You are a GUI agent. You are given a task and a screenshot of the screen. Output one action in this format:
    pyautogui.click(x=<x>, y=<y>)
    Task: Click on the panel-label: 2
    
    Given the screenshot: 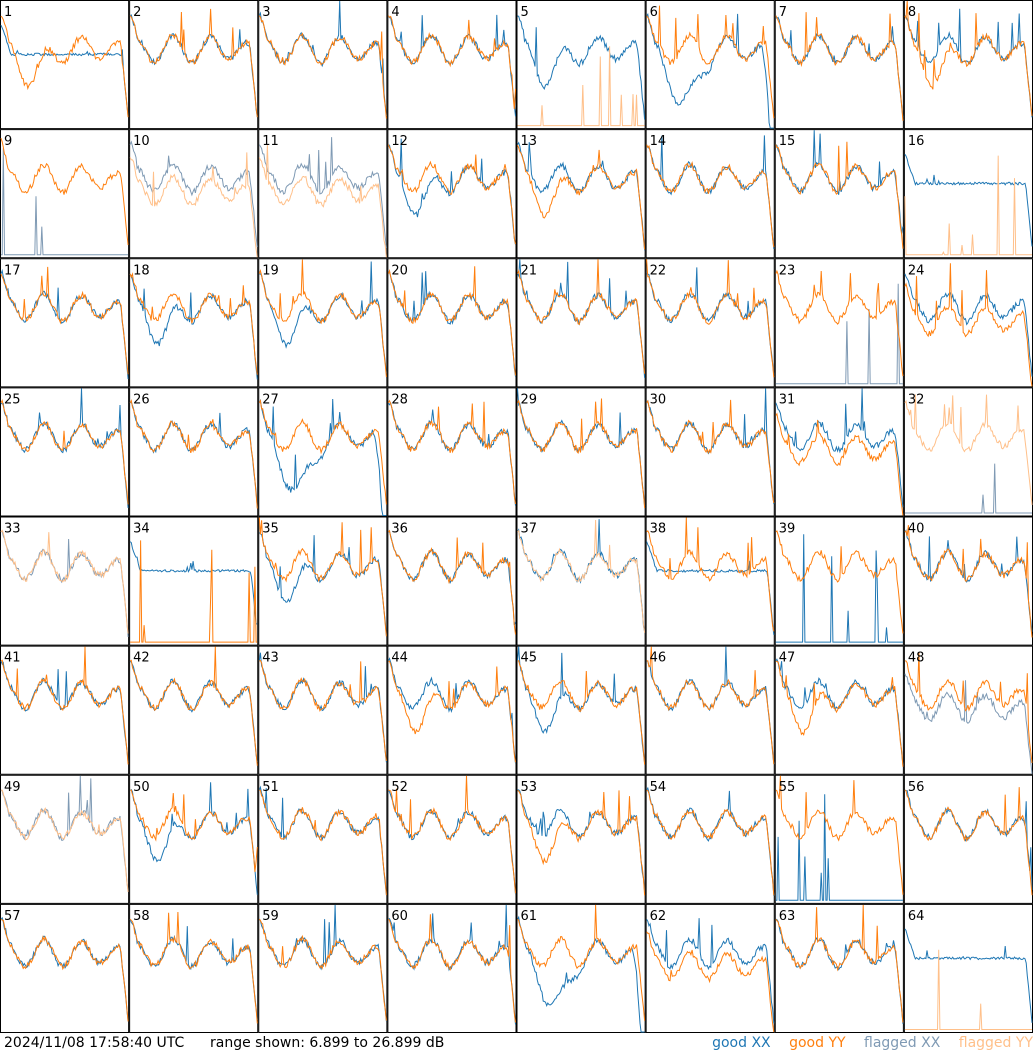 What is the action you would take?
    pyautogui.click(x=137, y=12)
    